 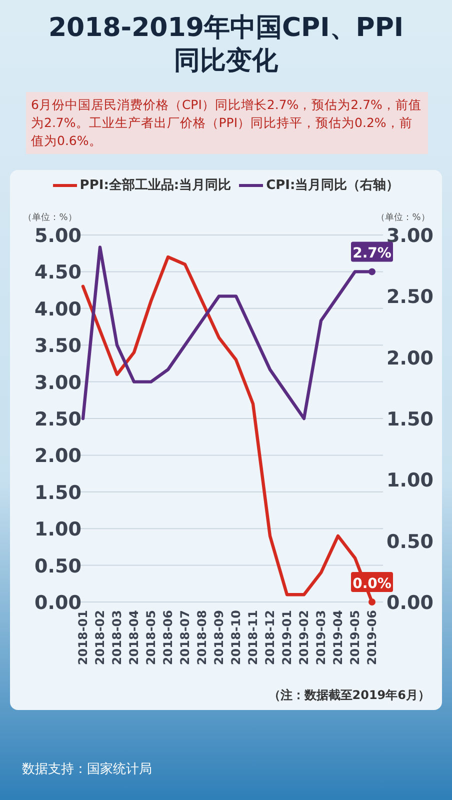 What do you see at coordinates (87, 769) in the screenshot?
I see `text: 数据支持：国家统计局` at bounding box center [87, 769].